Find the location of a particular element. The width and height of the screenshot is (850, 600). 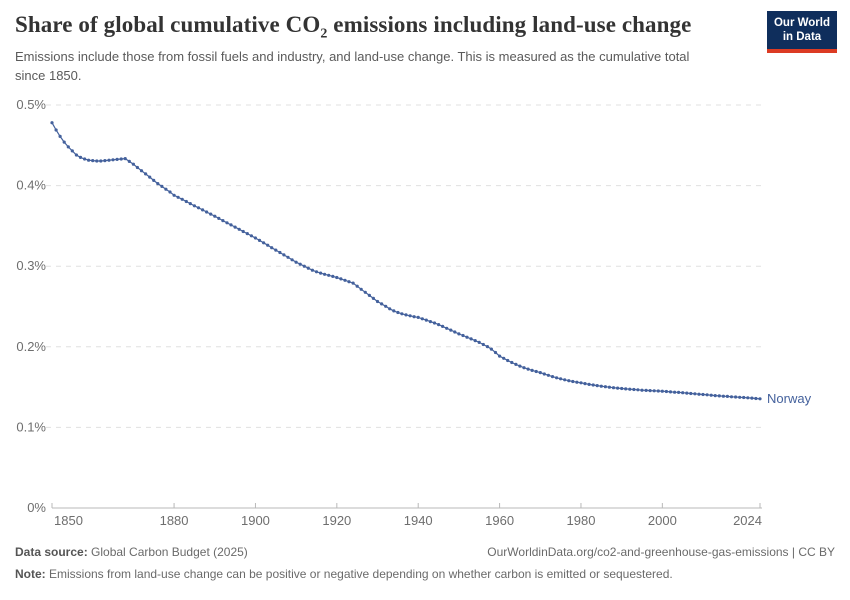

data-source-value: Global Carbon Budget (2025) is located at coordinates (167, 552).